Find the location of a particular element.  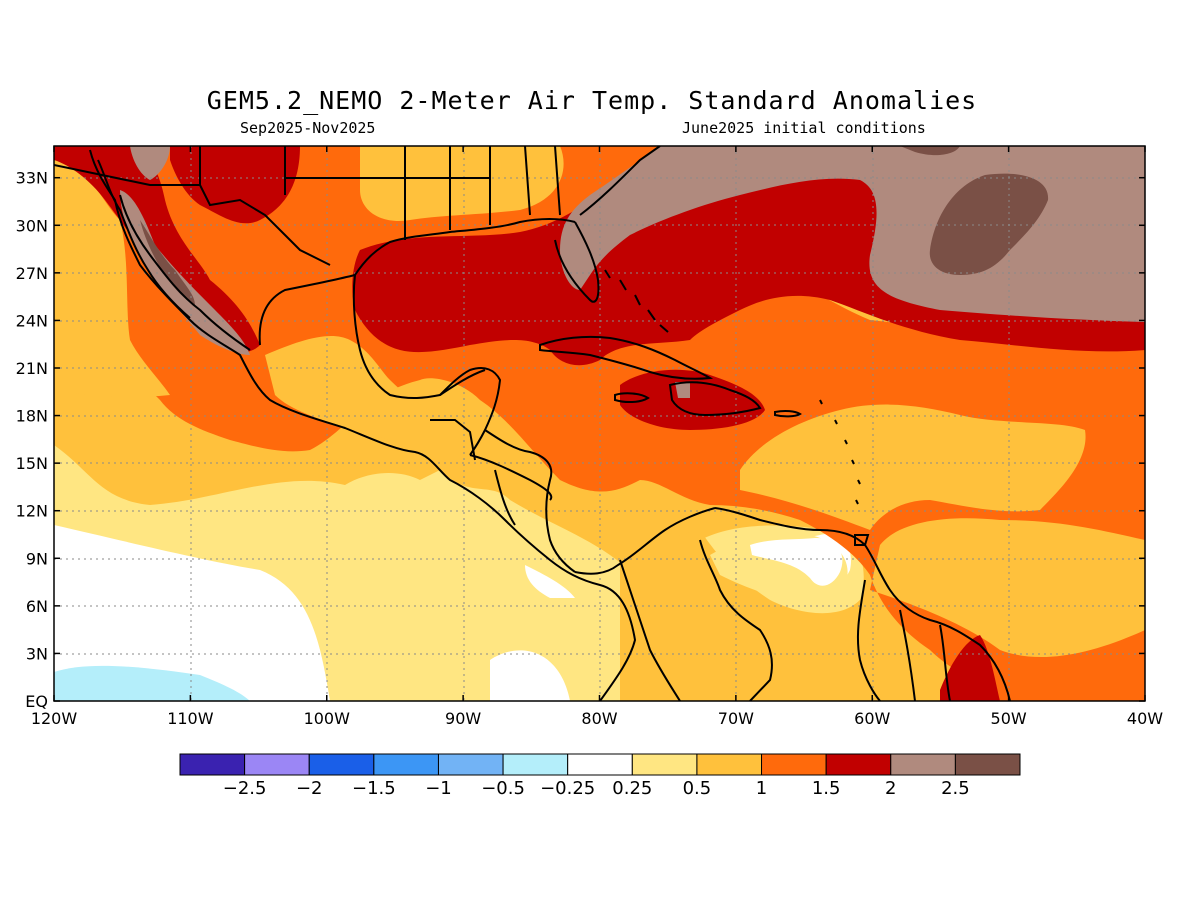

colorbar-label: −2 is located at coordinates (309, 788).